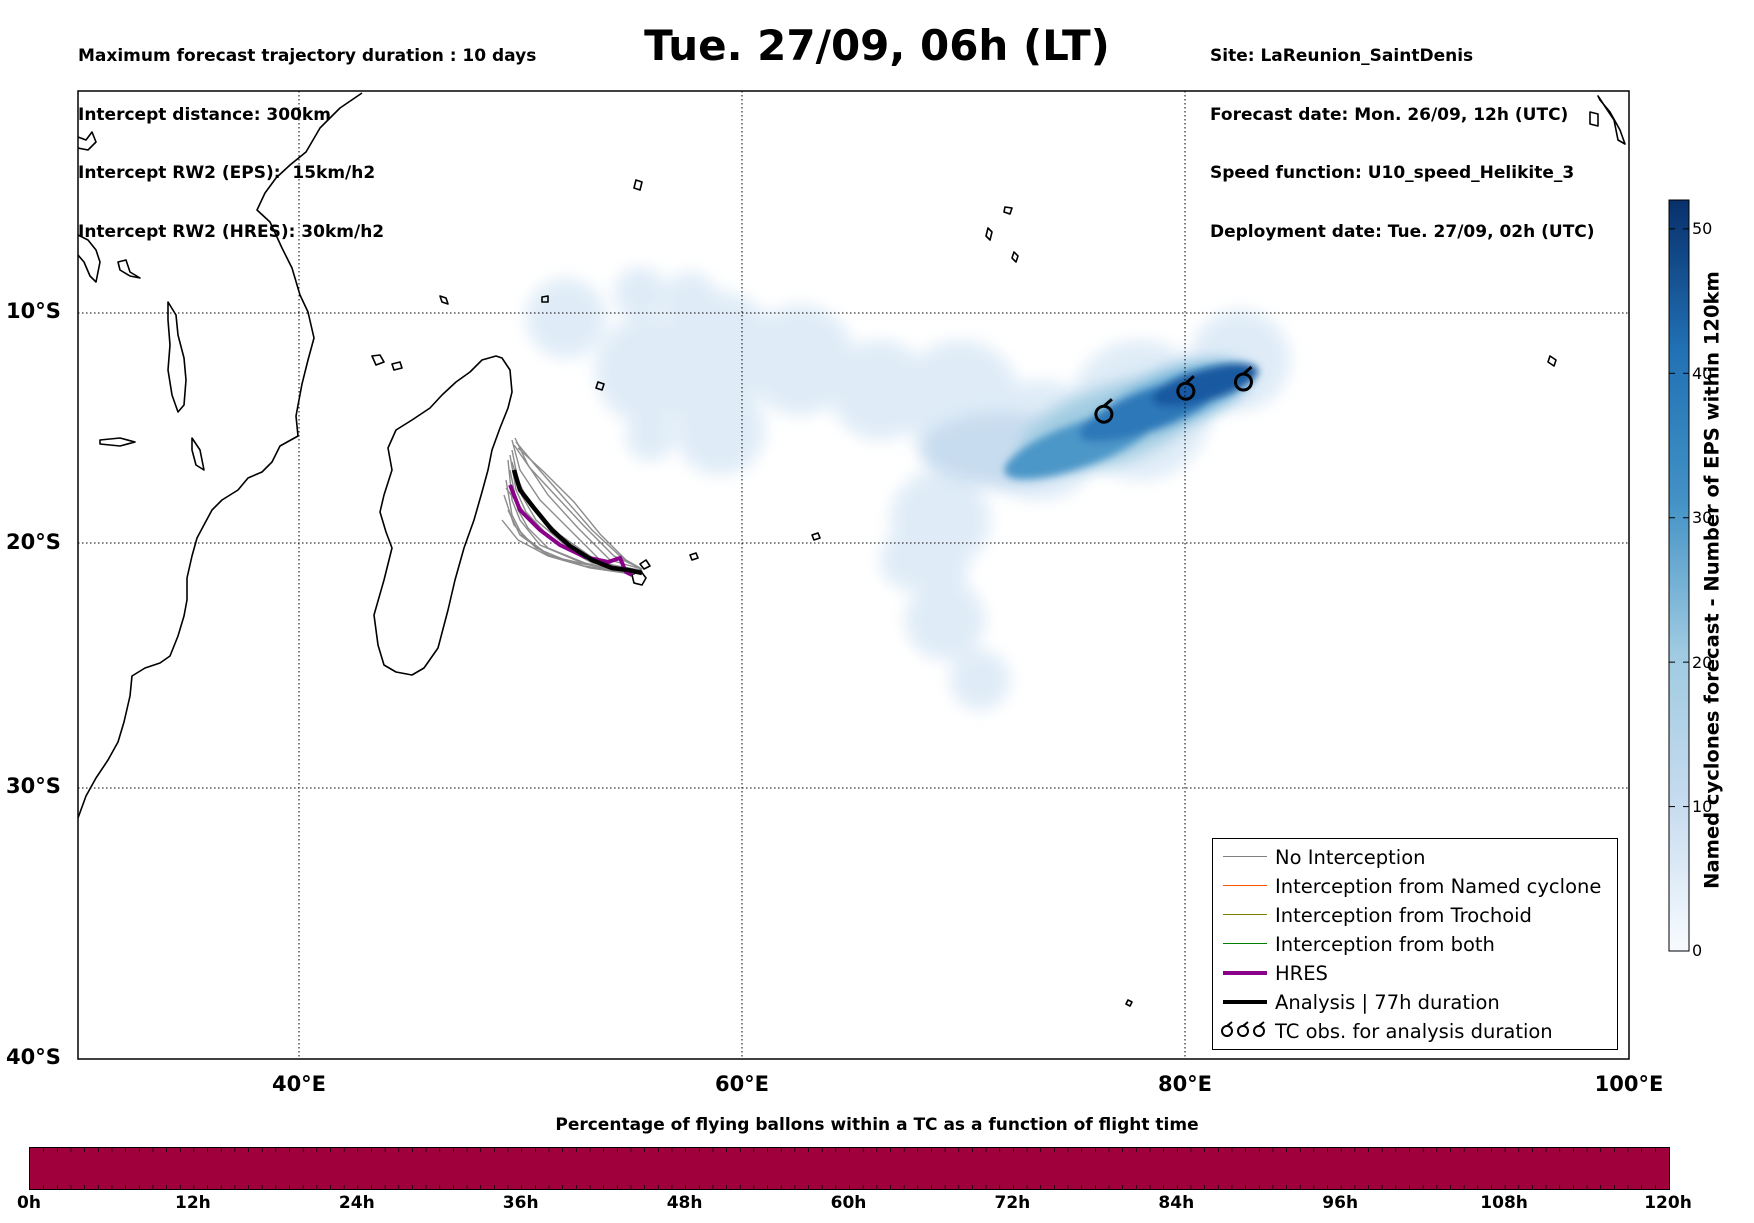  Describe the element at coordinates (1392, 173) in the screenshot. I see `info-line: Speed function: U10_speed_Helikite_3` at that location.